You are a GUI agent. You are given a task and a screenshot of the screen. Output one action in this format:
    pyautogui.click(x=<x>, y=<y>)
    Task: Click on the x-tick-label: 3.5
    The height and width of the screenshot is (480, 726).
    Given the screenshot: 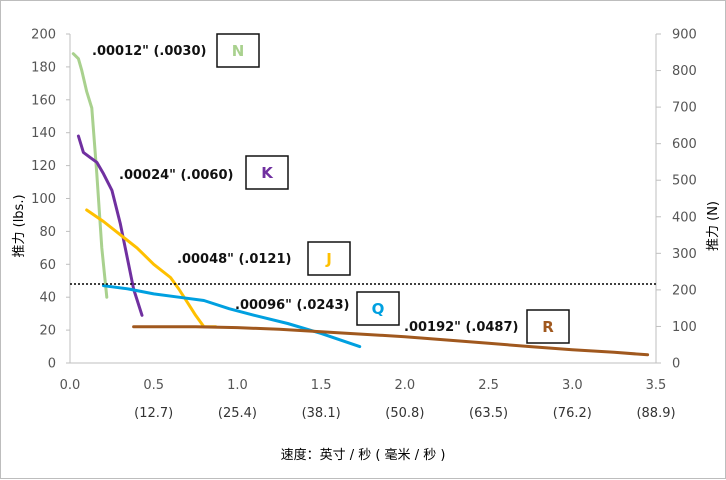 What is the action you would take?
    pyautogui.click(x=656, y=385)
    